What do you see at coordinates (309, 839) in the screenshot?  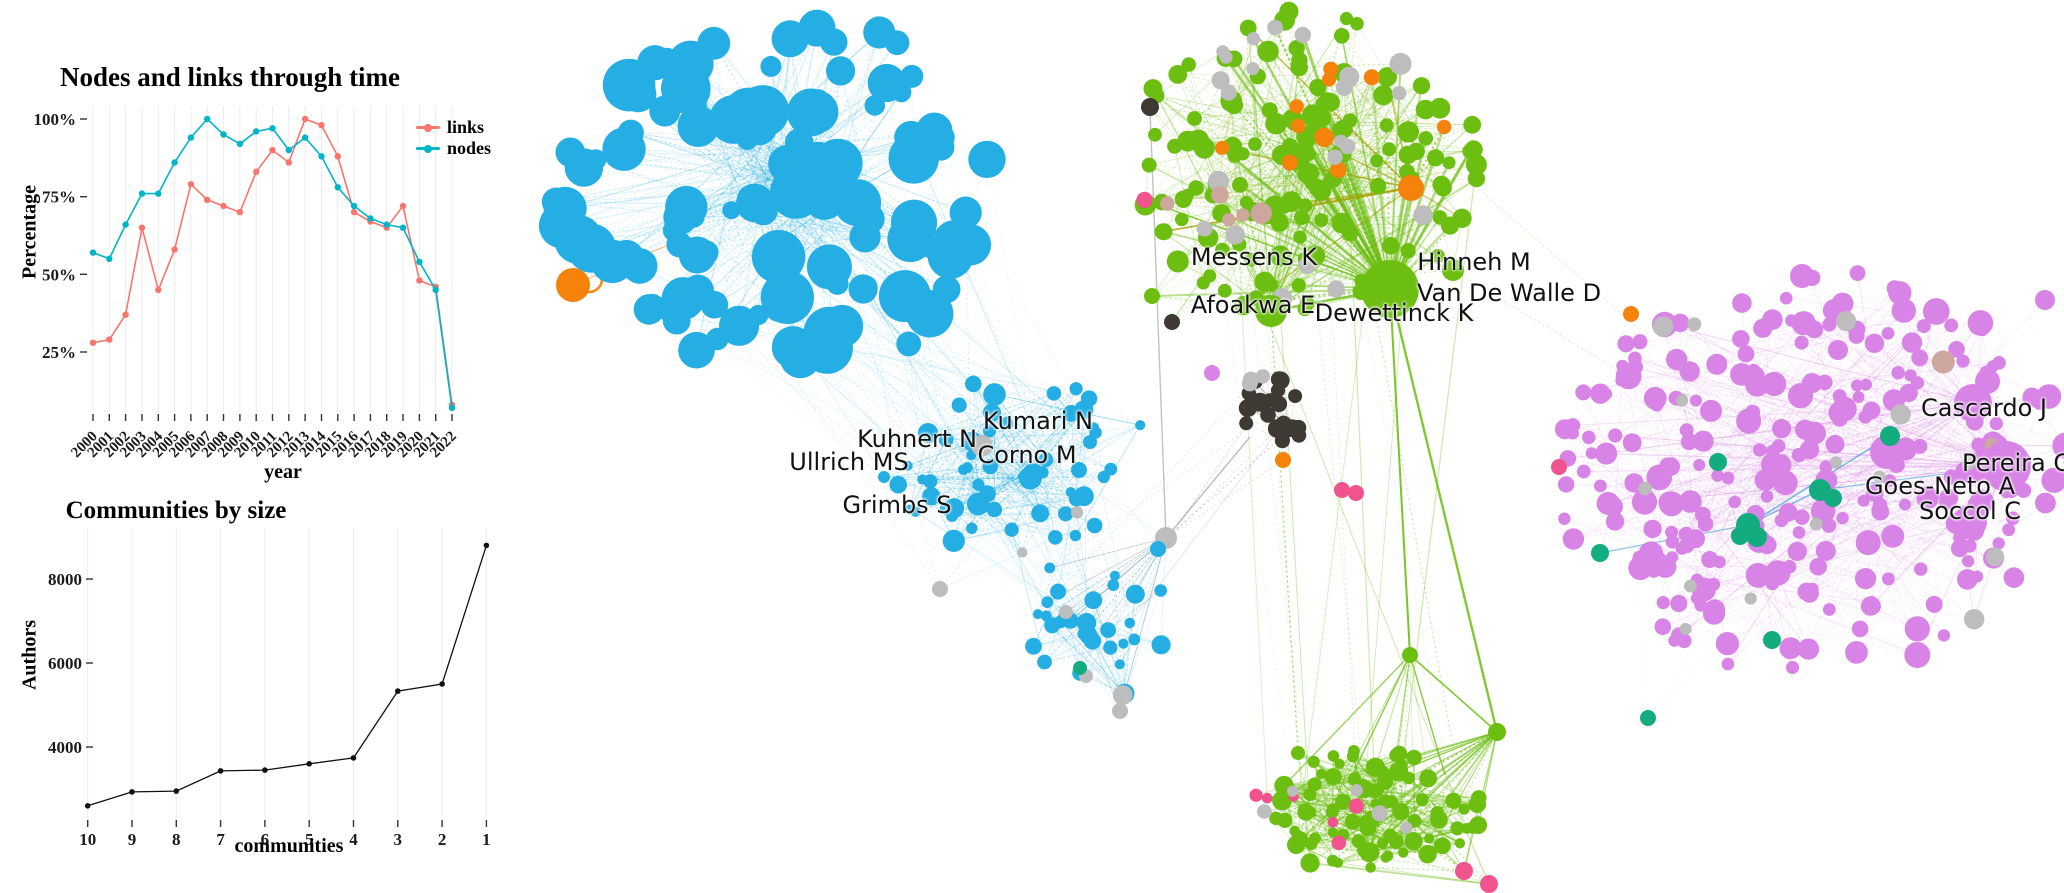 I see `svg-text: 5` at bounding box center [309, 839].